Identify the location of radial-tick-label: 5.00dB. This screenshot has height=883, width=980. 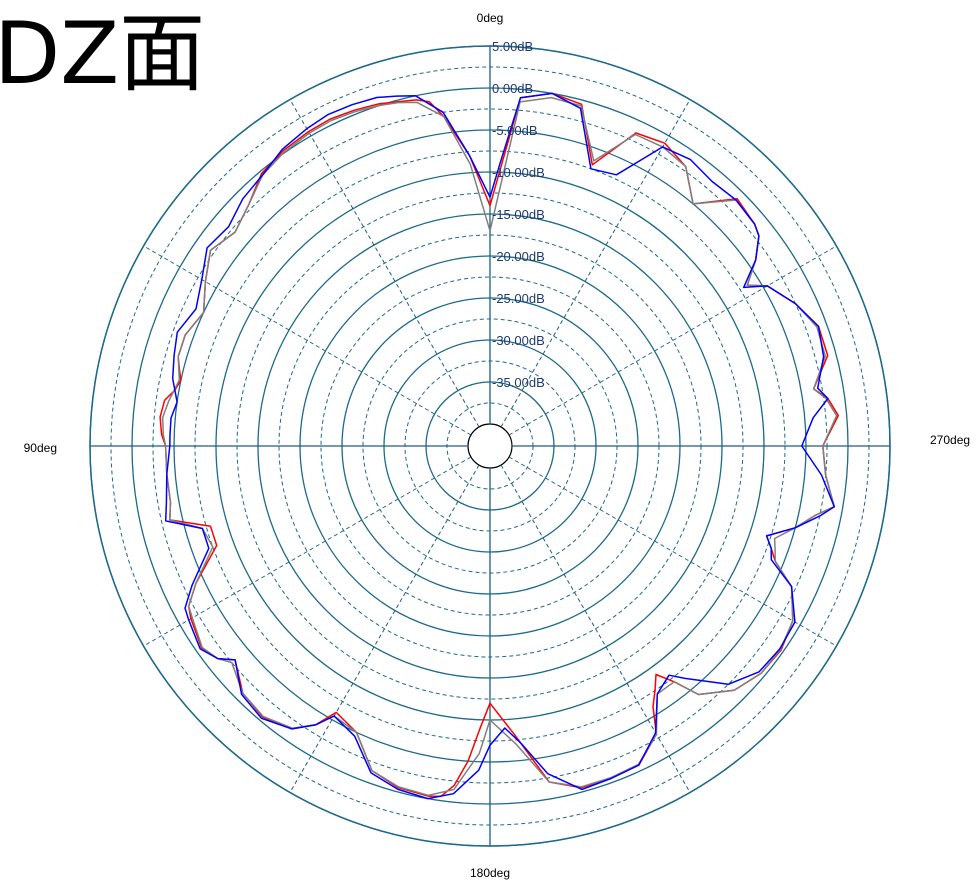
(512, 46).